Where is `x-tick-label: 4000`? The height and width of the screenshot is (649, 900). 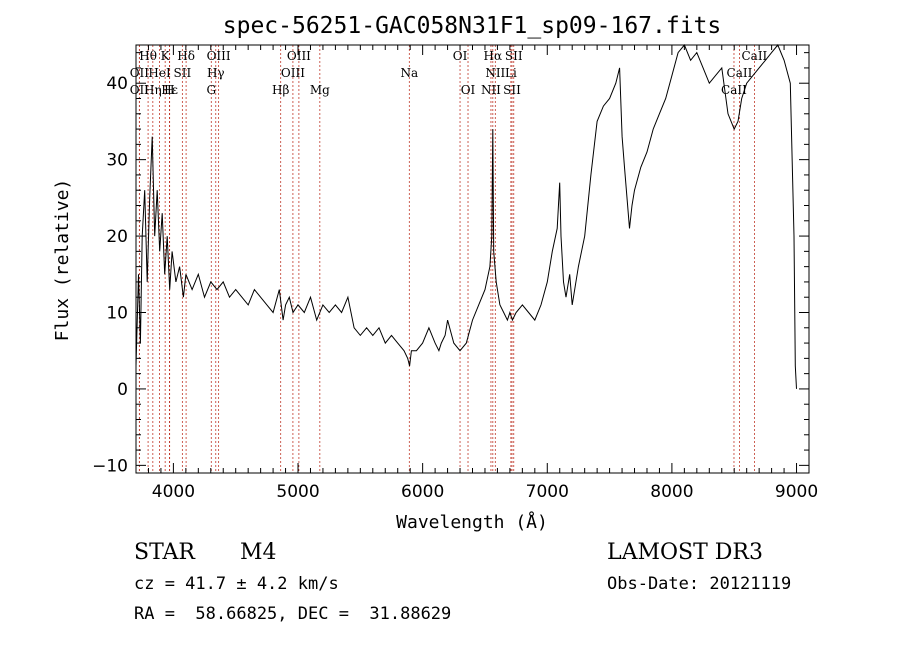
x-tick-label: 4000 is located at coordinates (173, 492).